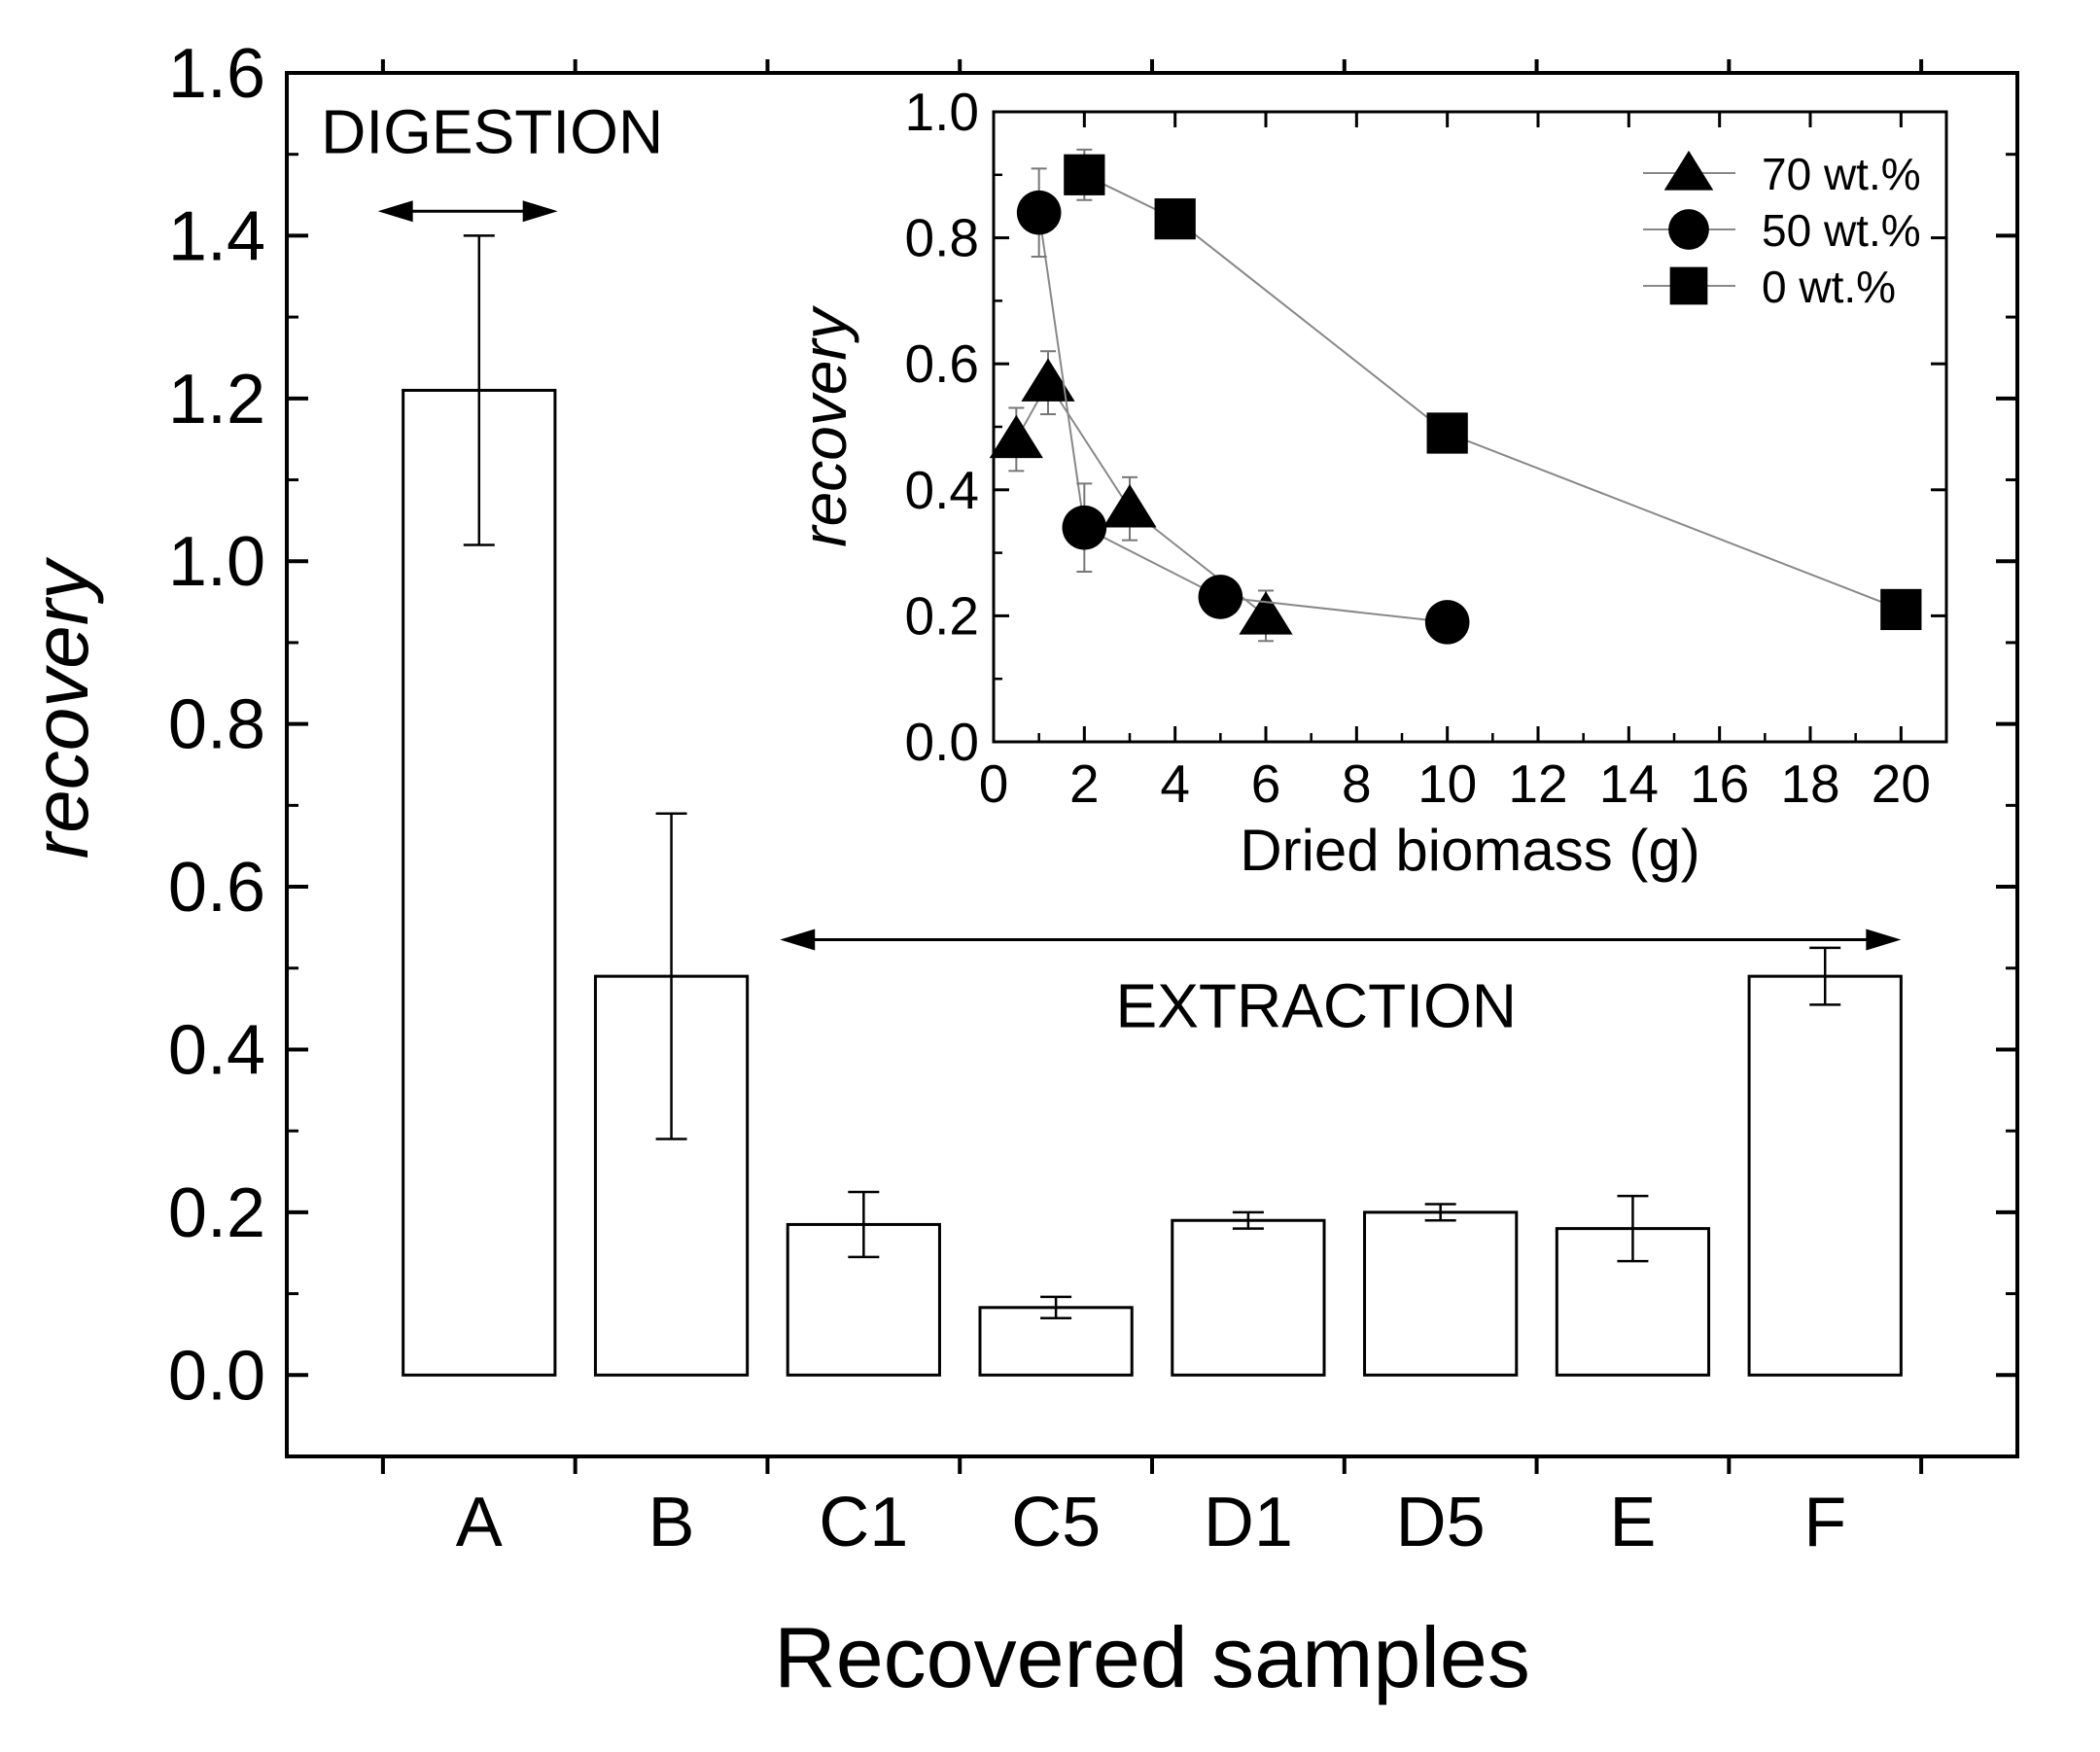  What do you see at coordinates (216, 236) in the screenshot?
I see `y-tick-label: 1.4` at bounding box center [216, 236].